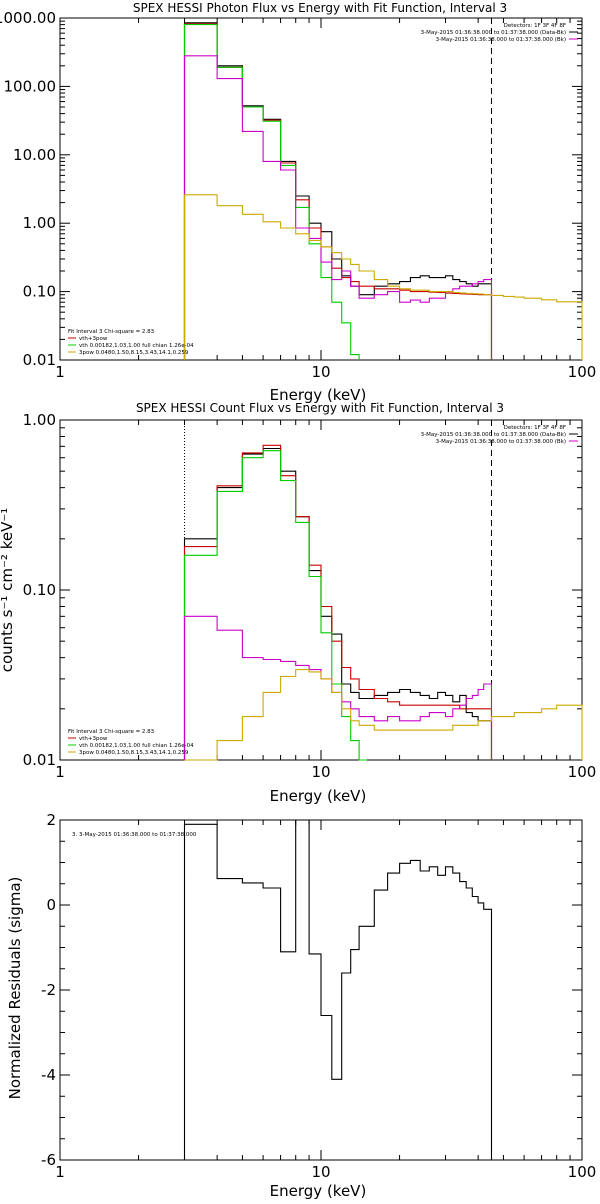  What do you see at coordinates (271, 192) in the screenshot?
I see `series-vth` at bounding box center [271, 192].